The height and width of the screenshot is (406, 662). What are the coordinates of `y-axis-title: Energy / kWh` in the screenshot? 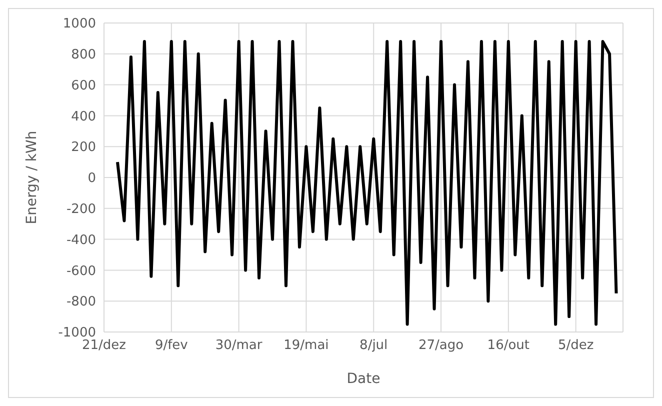 It's located at (32, 177).